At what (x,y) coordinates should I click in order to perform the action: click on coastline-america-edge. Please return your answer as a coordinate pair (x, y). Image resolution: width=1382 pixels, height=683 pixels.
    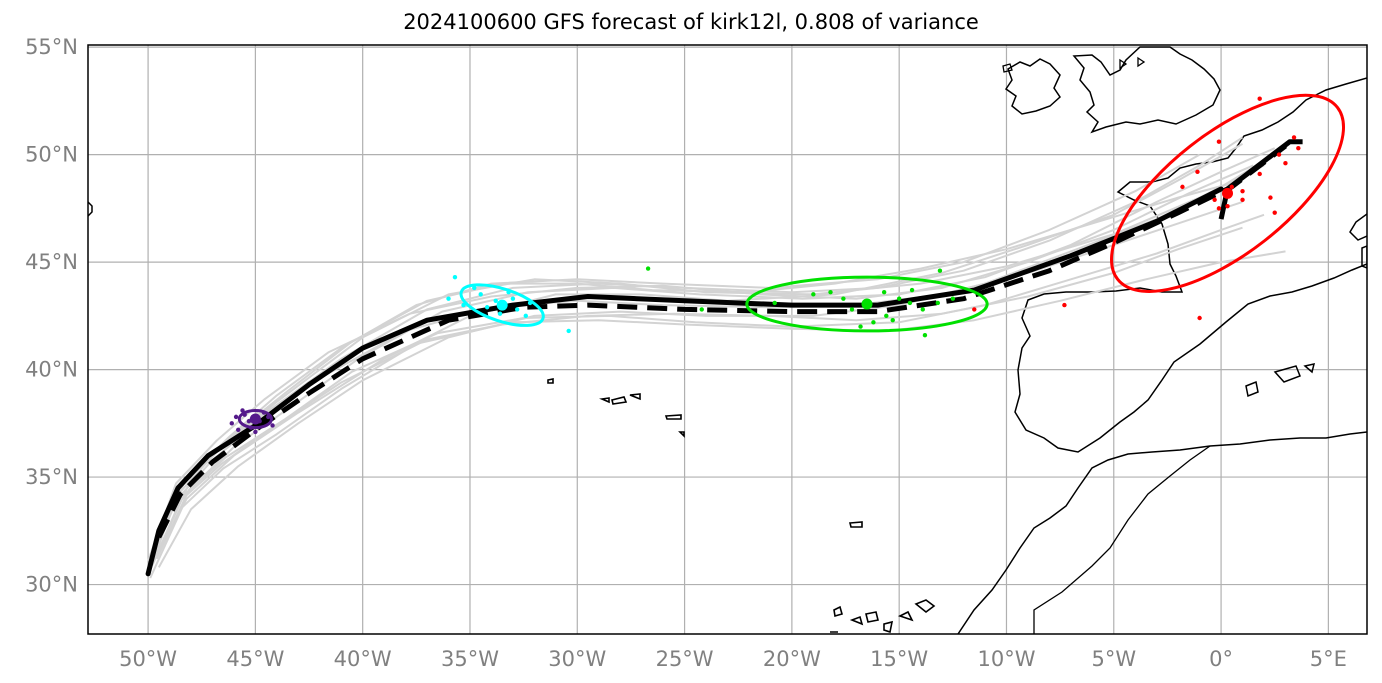
    Looking at the image, I should click on (90, 209).